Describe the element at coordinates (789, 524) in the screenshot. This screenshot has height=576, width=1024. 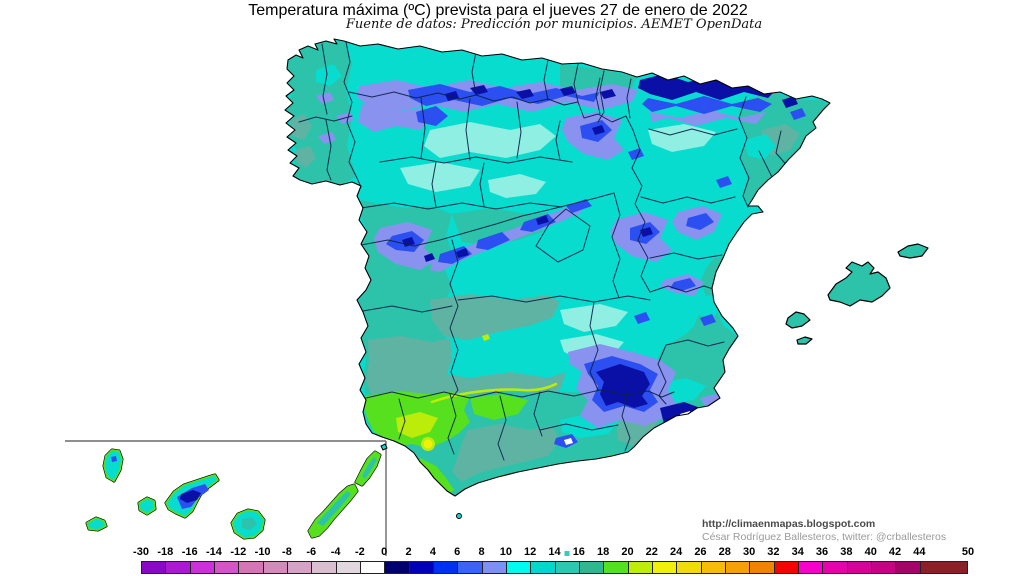
I see `attribution-url: http://climaenmapas.blogspot.com` at that location.